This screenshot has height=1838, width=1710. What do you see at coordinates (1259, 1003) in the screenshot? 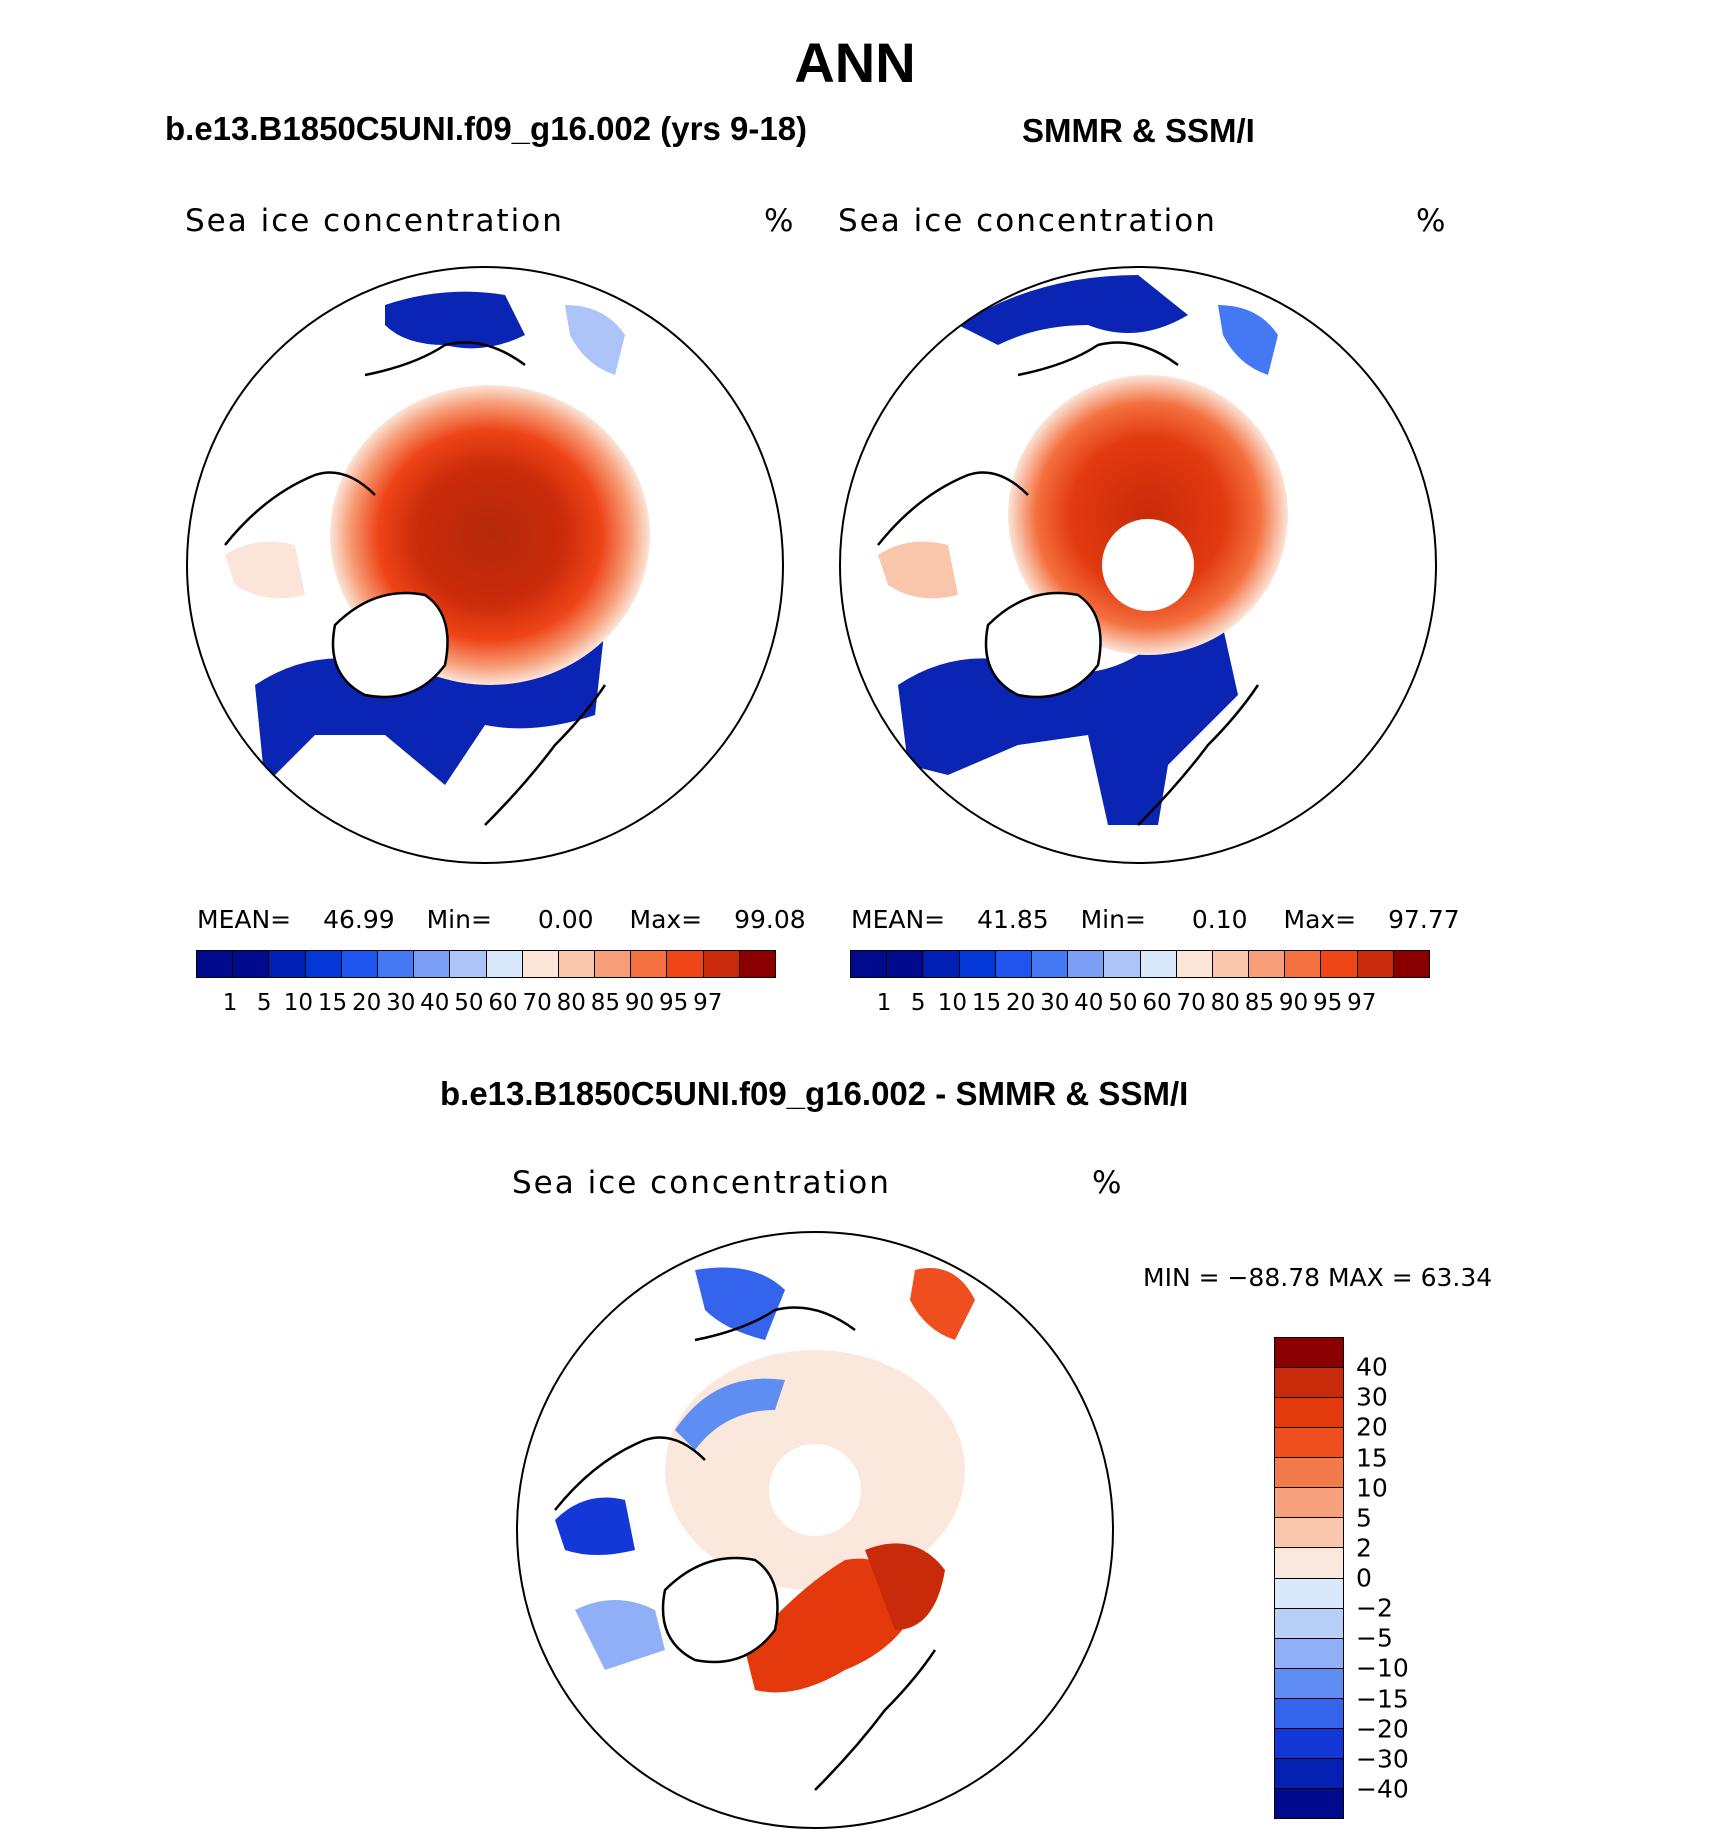
I see `obs-colorbar-tick-label: 85` at bounding box center [1259, 1003].